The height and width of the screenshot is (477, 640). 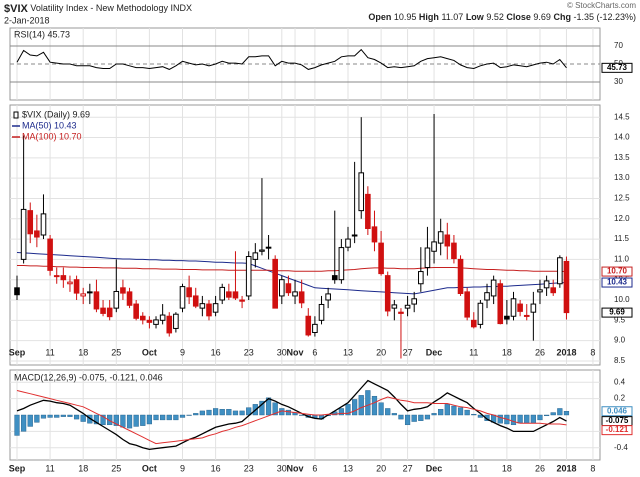 I want to click on value-flag-label: -0.075, so click(x=617, y=420).